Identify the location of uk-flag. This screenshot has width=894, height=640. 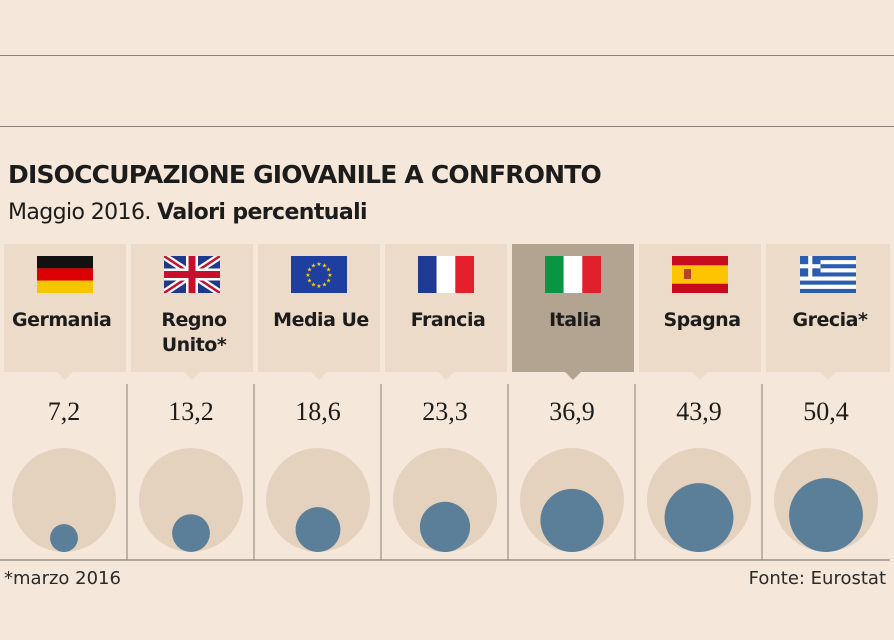
(192, 274).